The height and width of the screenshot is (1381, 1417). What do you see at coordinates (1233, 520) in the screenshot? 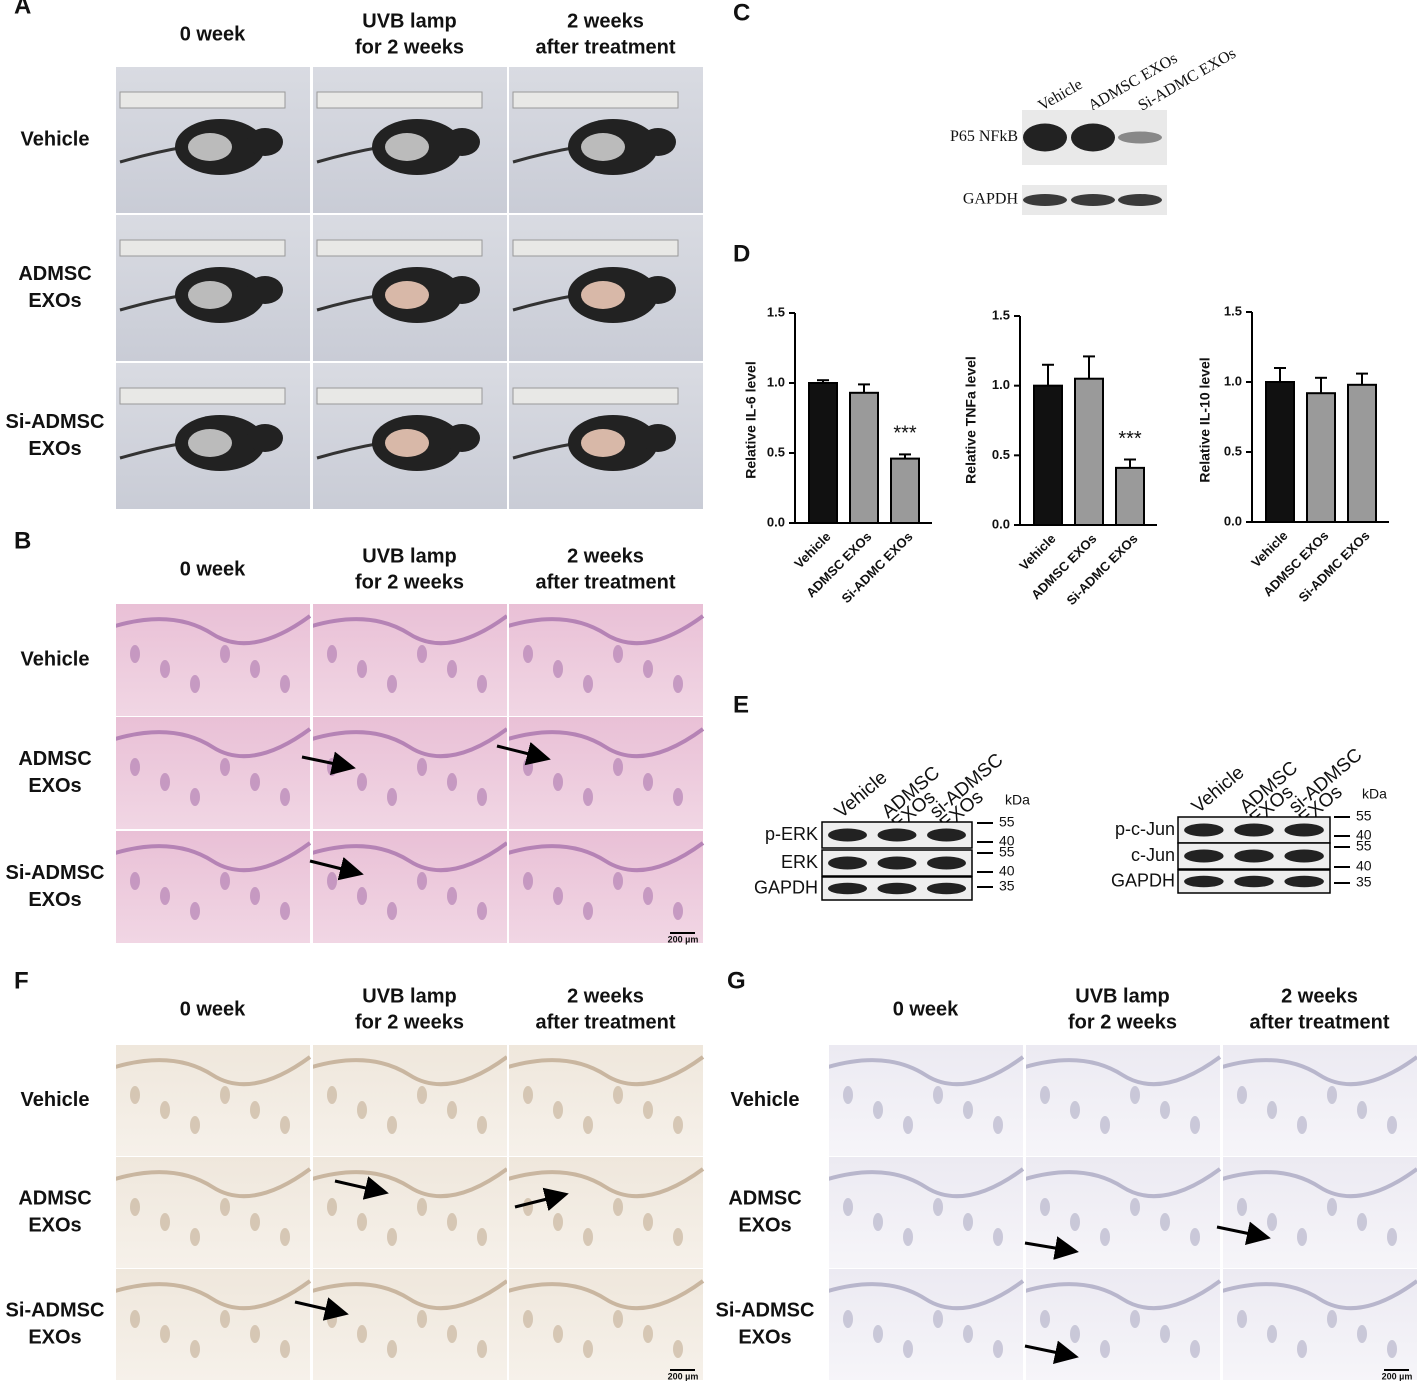
I see `y-tick-label: 0.0` at bounding box center [1233, 520].